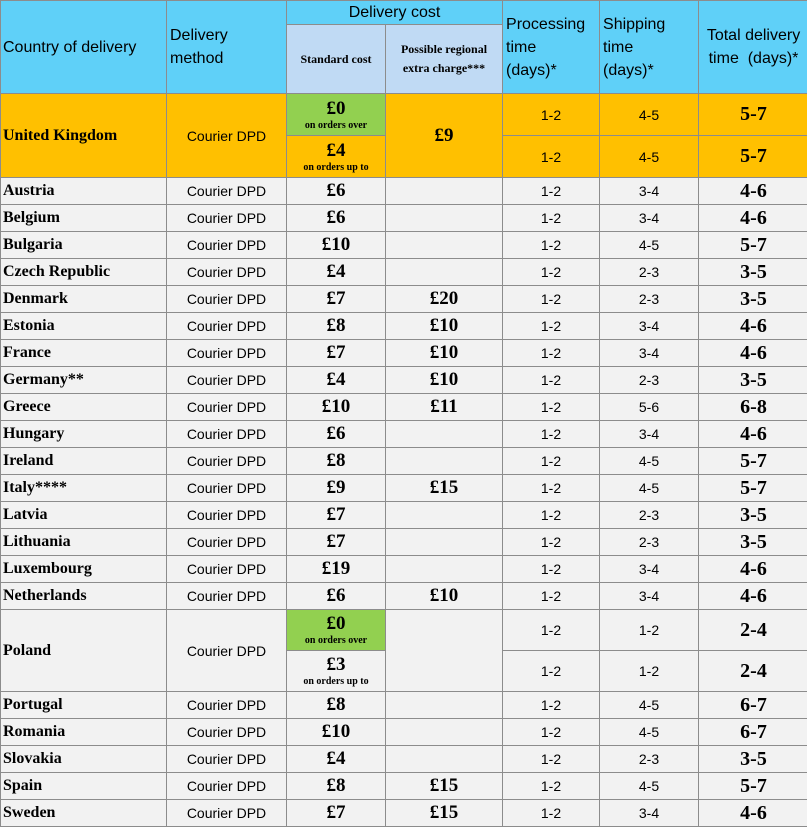 The width and height of the screenshot is (807, 827). Describe the element at coordinates (649, 407) in the screenshot. I see `shipping-time-cell: 5-6` at that location.